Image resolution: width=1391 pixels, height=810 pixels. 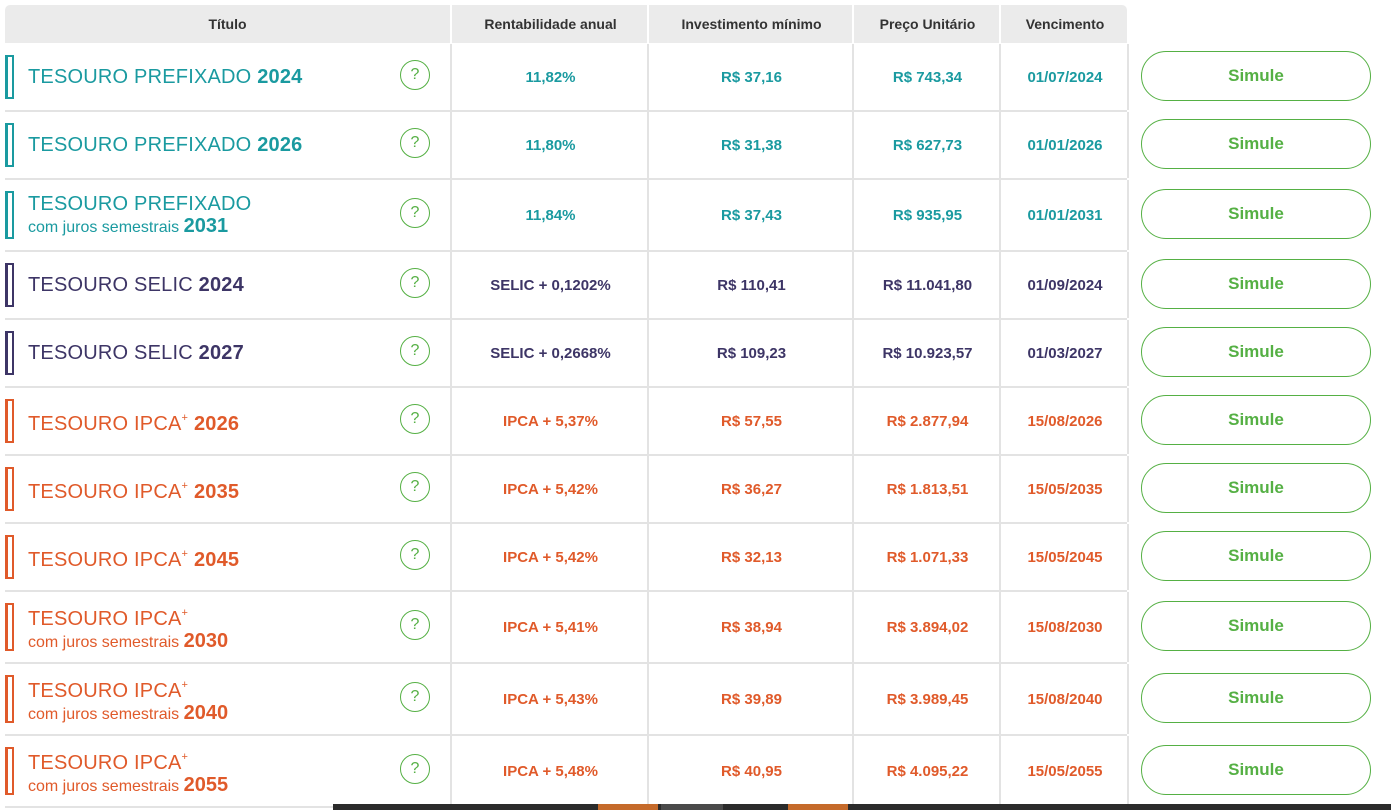 What do you see at coordinates (1064, 77) in the screenshot?
I see `vencimento-cell: 01/07/2024` at bounding box center [1064, 77].